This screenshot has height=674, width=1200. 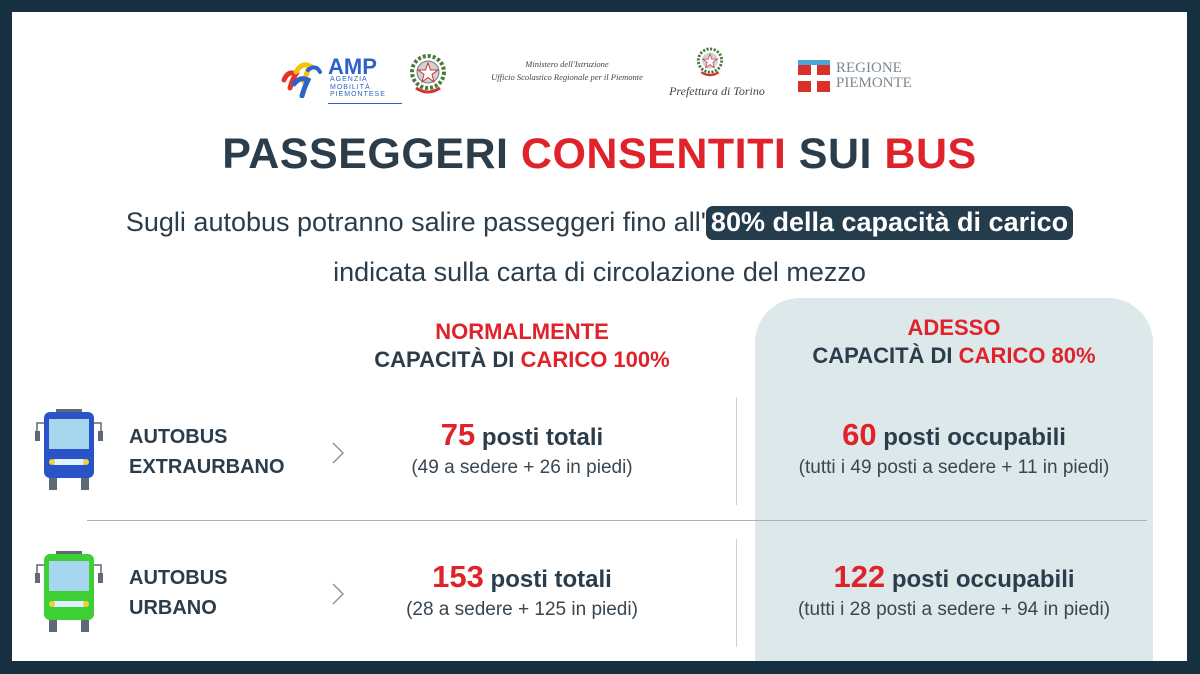 What do you see at coordinates (954, 327) in the screenshot?
I see `column-label: ADESSO` at bounding box center [954, 327].